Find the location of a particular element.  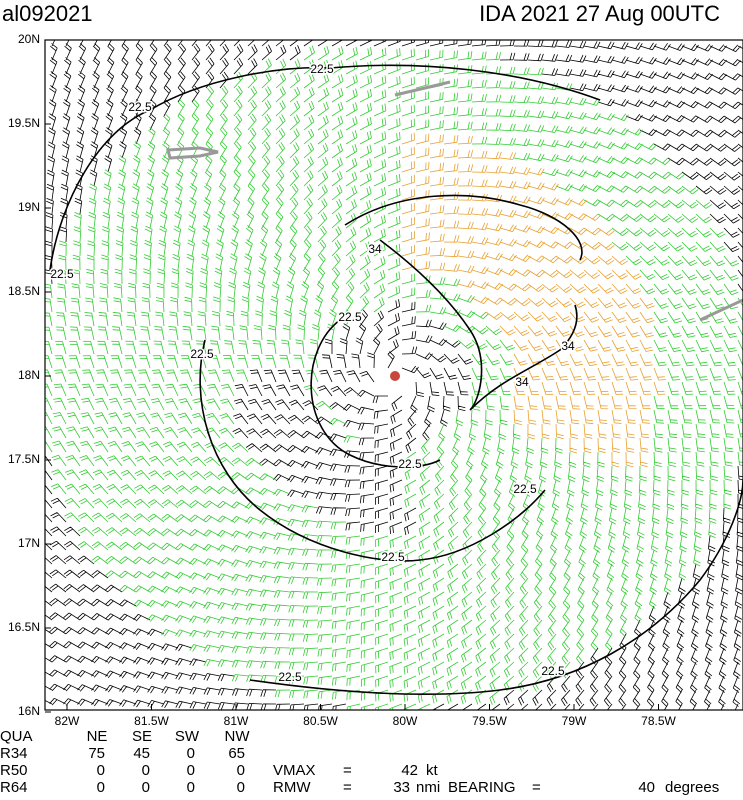

x-tick-label: 79W is located at coordinates (574, 721).